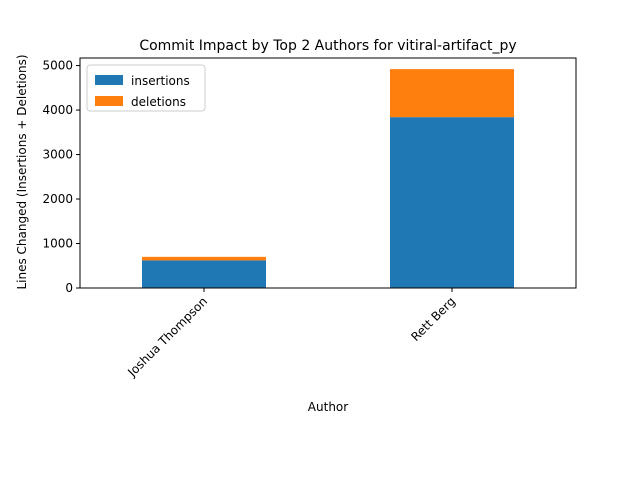  I want to click on legend-swatch-deletions, so click(109, 101).